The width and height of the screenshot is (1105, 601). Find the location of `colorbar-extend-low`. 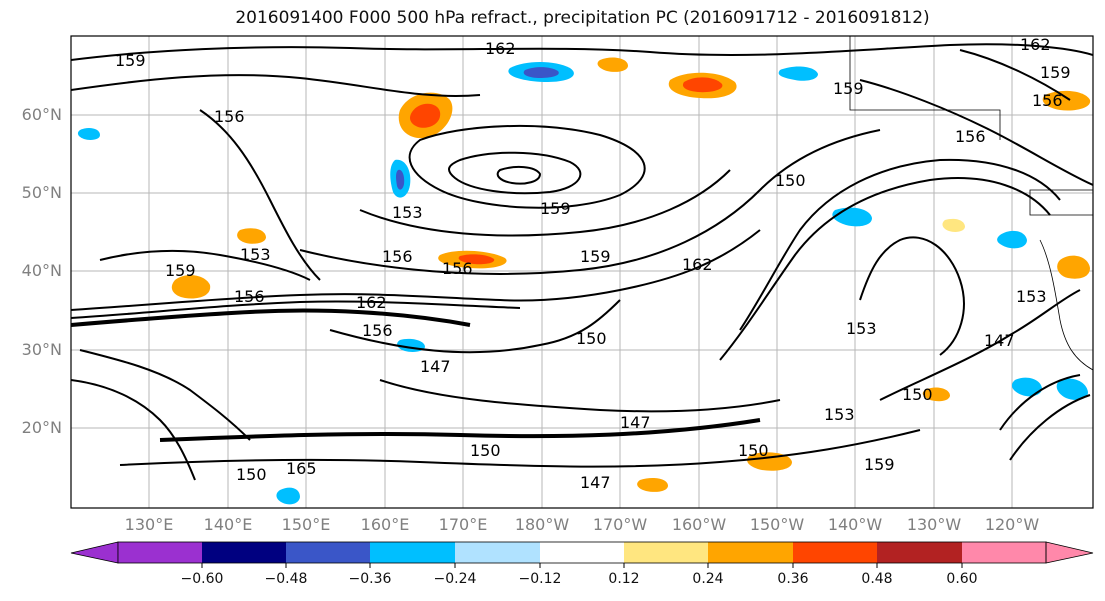

colorbar-extend-low is located at coordinates (94, 552).